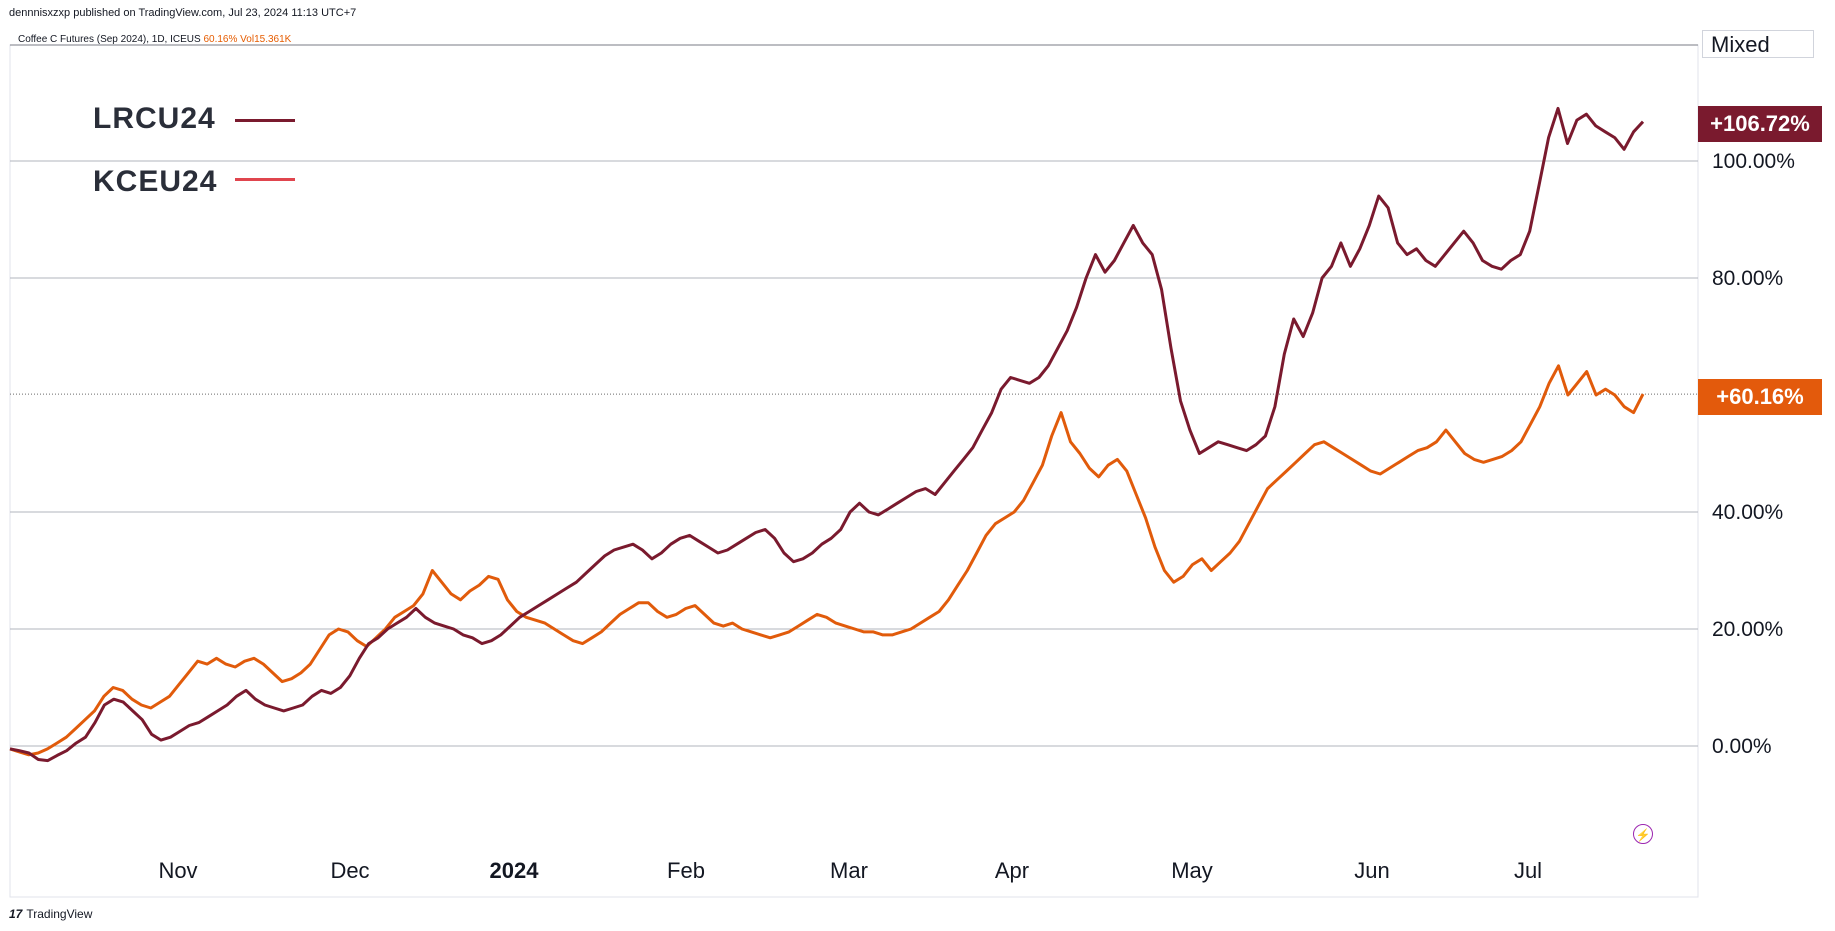 This screenshot has width=1835, height=931. I want to click on y-tick: 100.00%, so click(1753, 161).